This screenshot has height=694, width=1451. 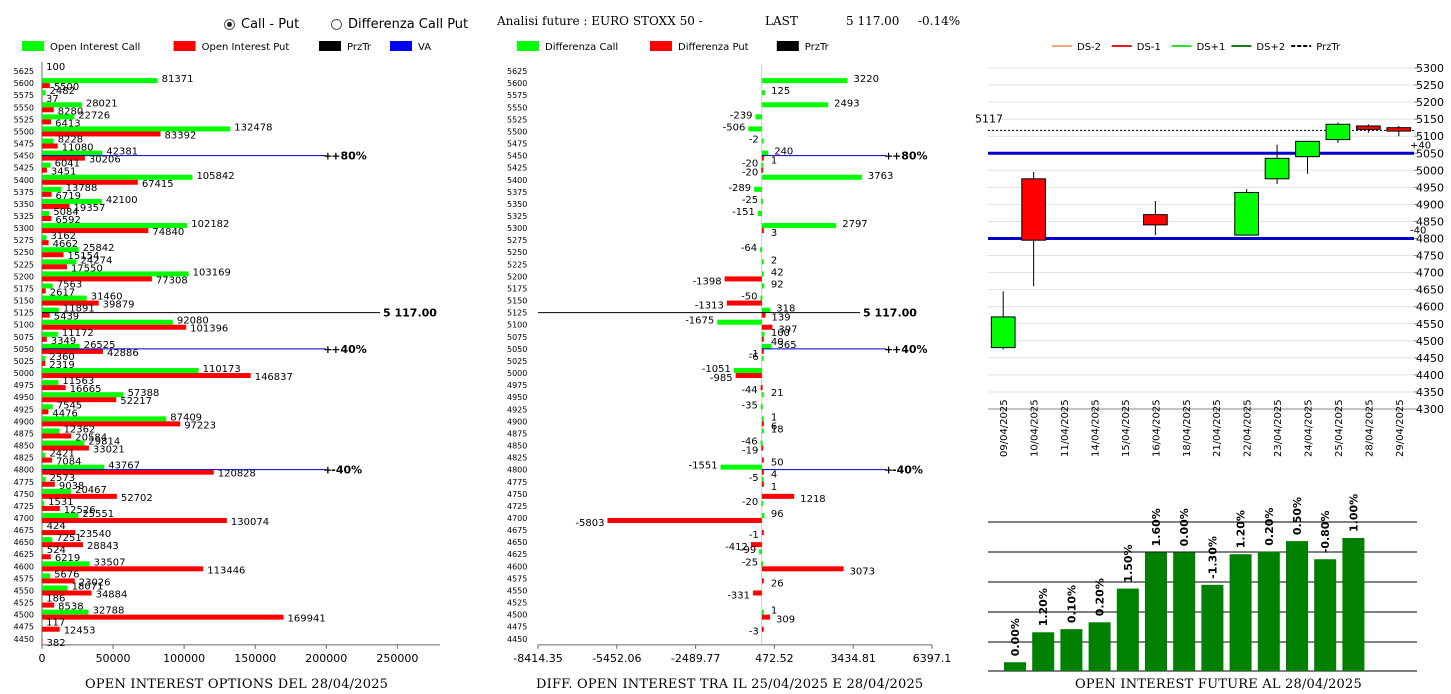 What do you see at coordinates (750, 451) in the screenshot?
I see `chart2-put-value: -19` at bounding box center [750, 451].